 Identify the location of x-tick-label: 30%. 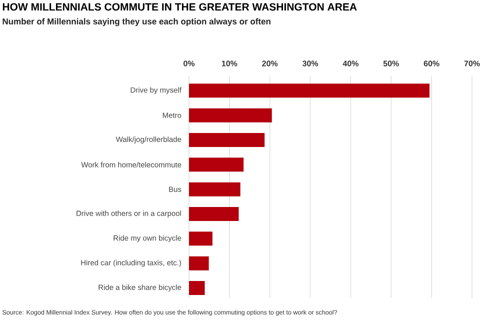
(310, 63).